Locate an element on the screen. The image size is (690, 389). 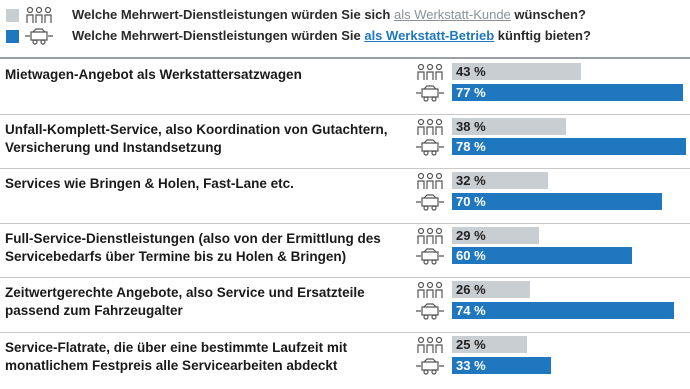
legend-text: künftig bieten? is located at coordinates (544, 35).